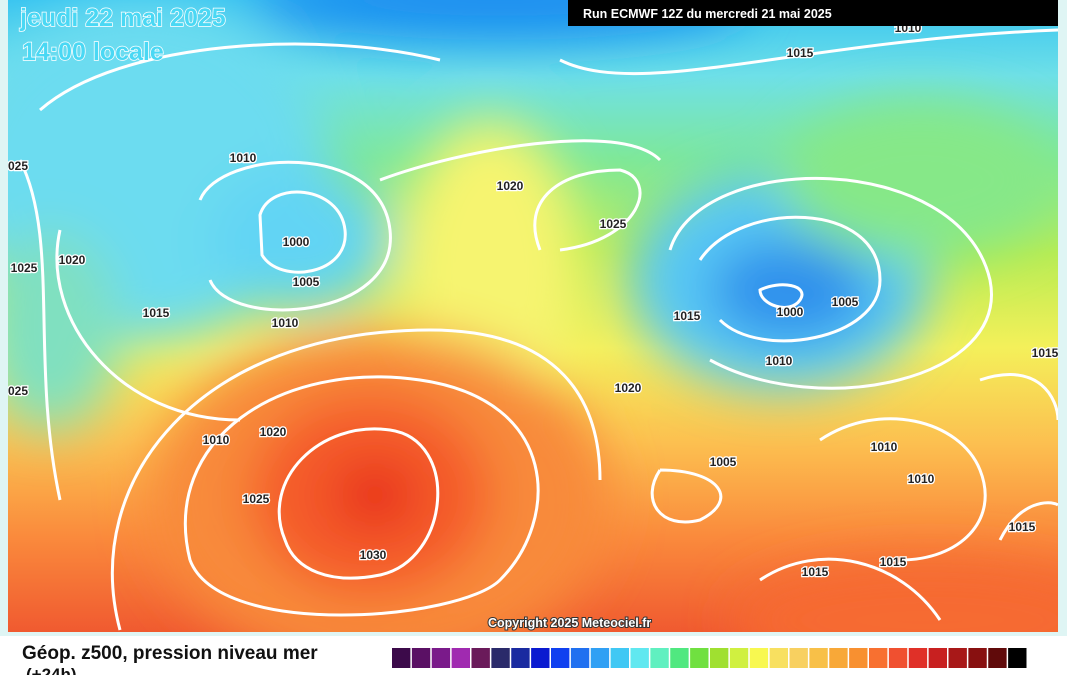  What do you see at coordinates (373, 555) in the screenshot?
I see `isobar-label: 1030` at bounding box center [373, 555].